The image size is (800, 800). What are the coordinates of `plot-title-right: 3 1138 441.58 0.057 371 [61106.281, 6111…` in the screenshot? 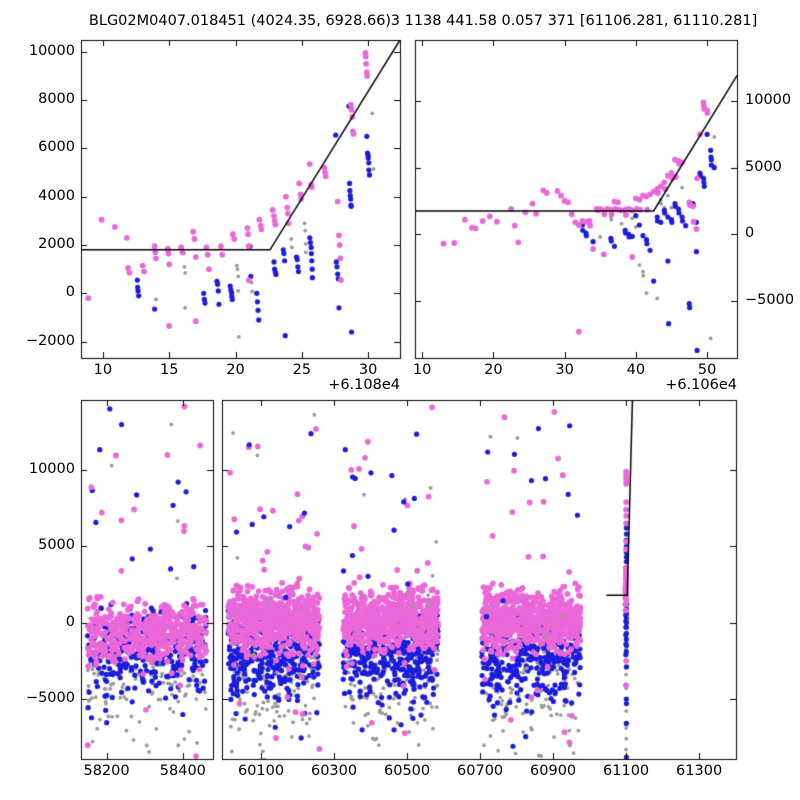 It's located at (574, 21).